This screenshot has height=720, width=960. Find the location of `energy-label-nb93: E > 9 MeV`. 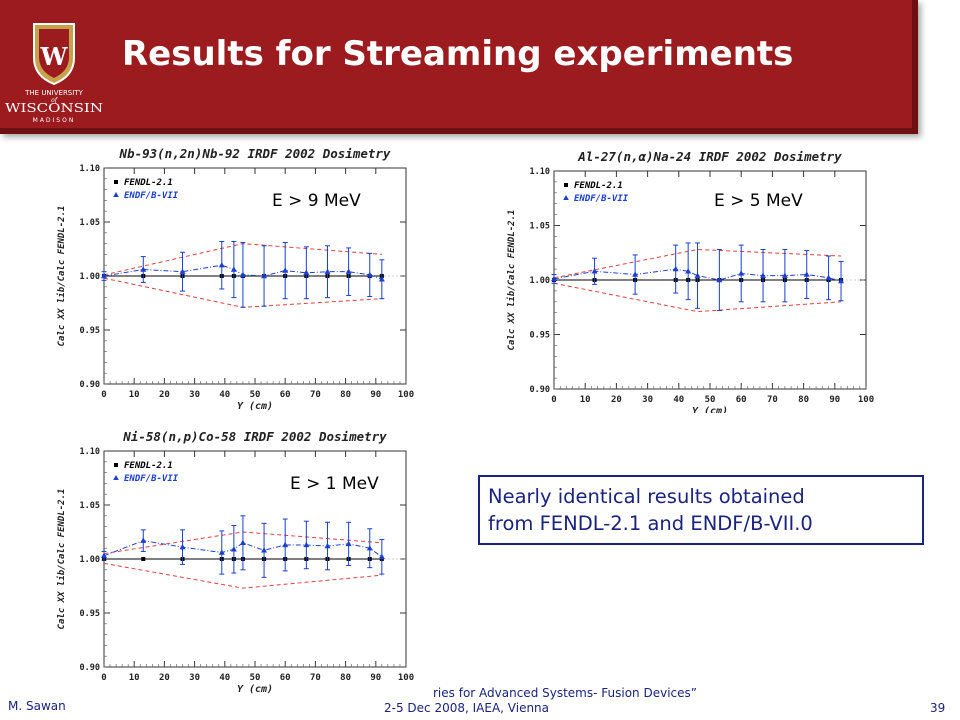

energy-label-nb93: E > 9 MeV is located at coordinates (316, 201).